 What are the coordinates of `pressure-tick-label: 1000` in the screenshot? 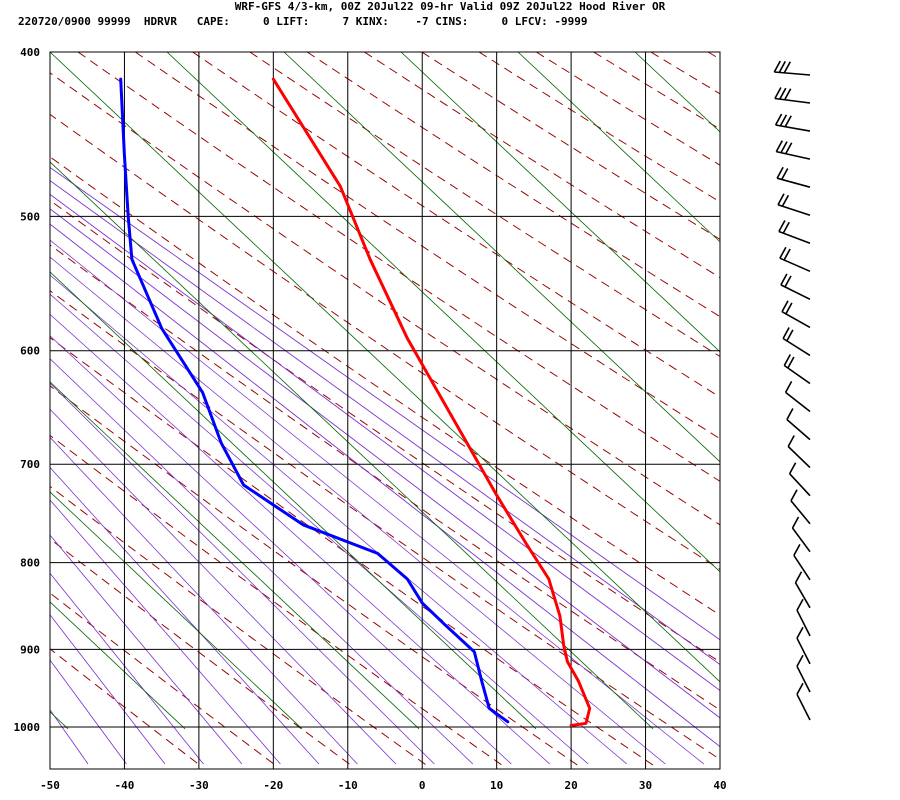 It's located at (27, 727).